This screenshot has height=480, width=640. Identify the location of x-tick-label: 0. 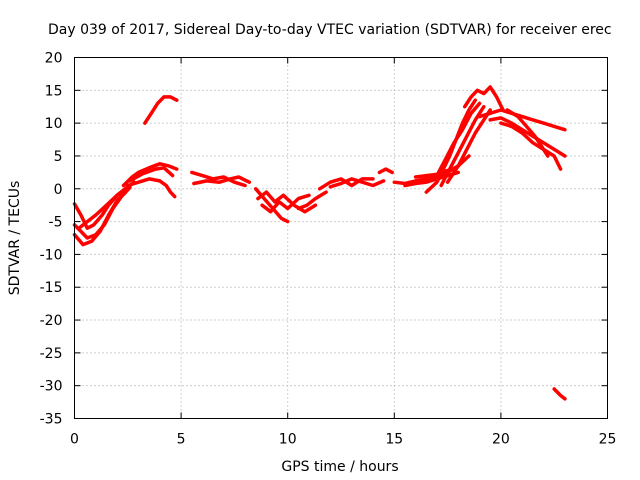
(74, 440).